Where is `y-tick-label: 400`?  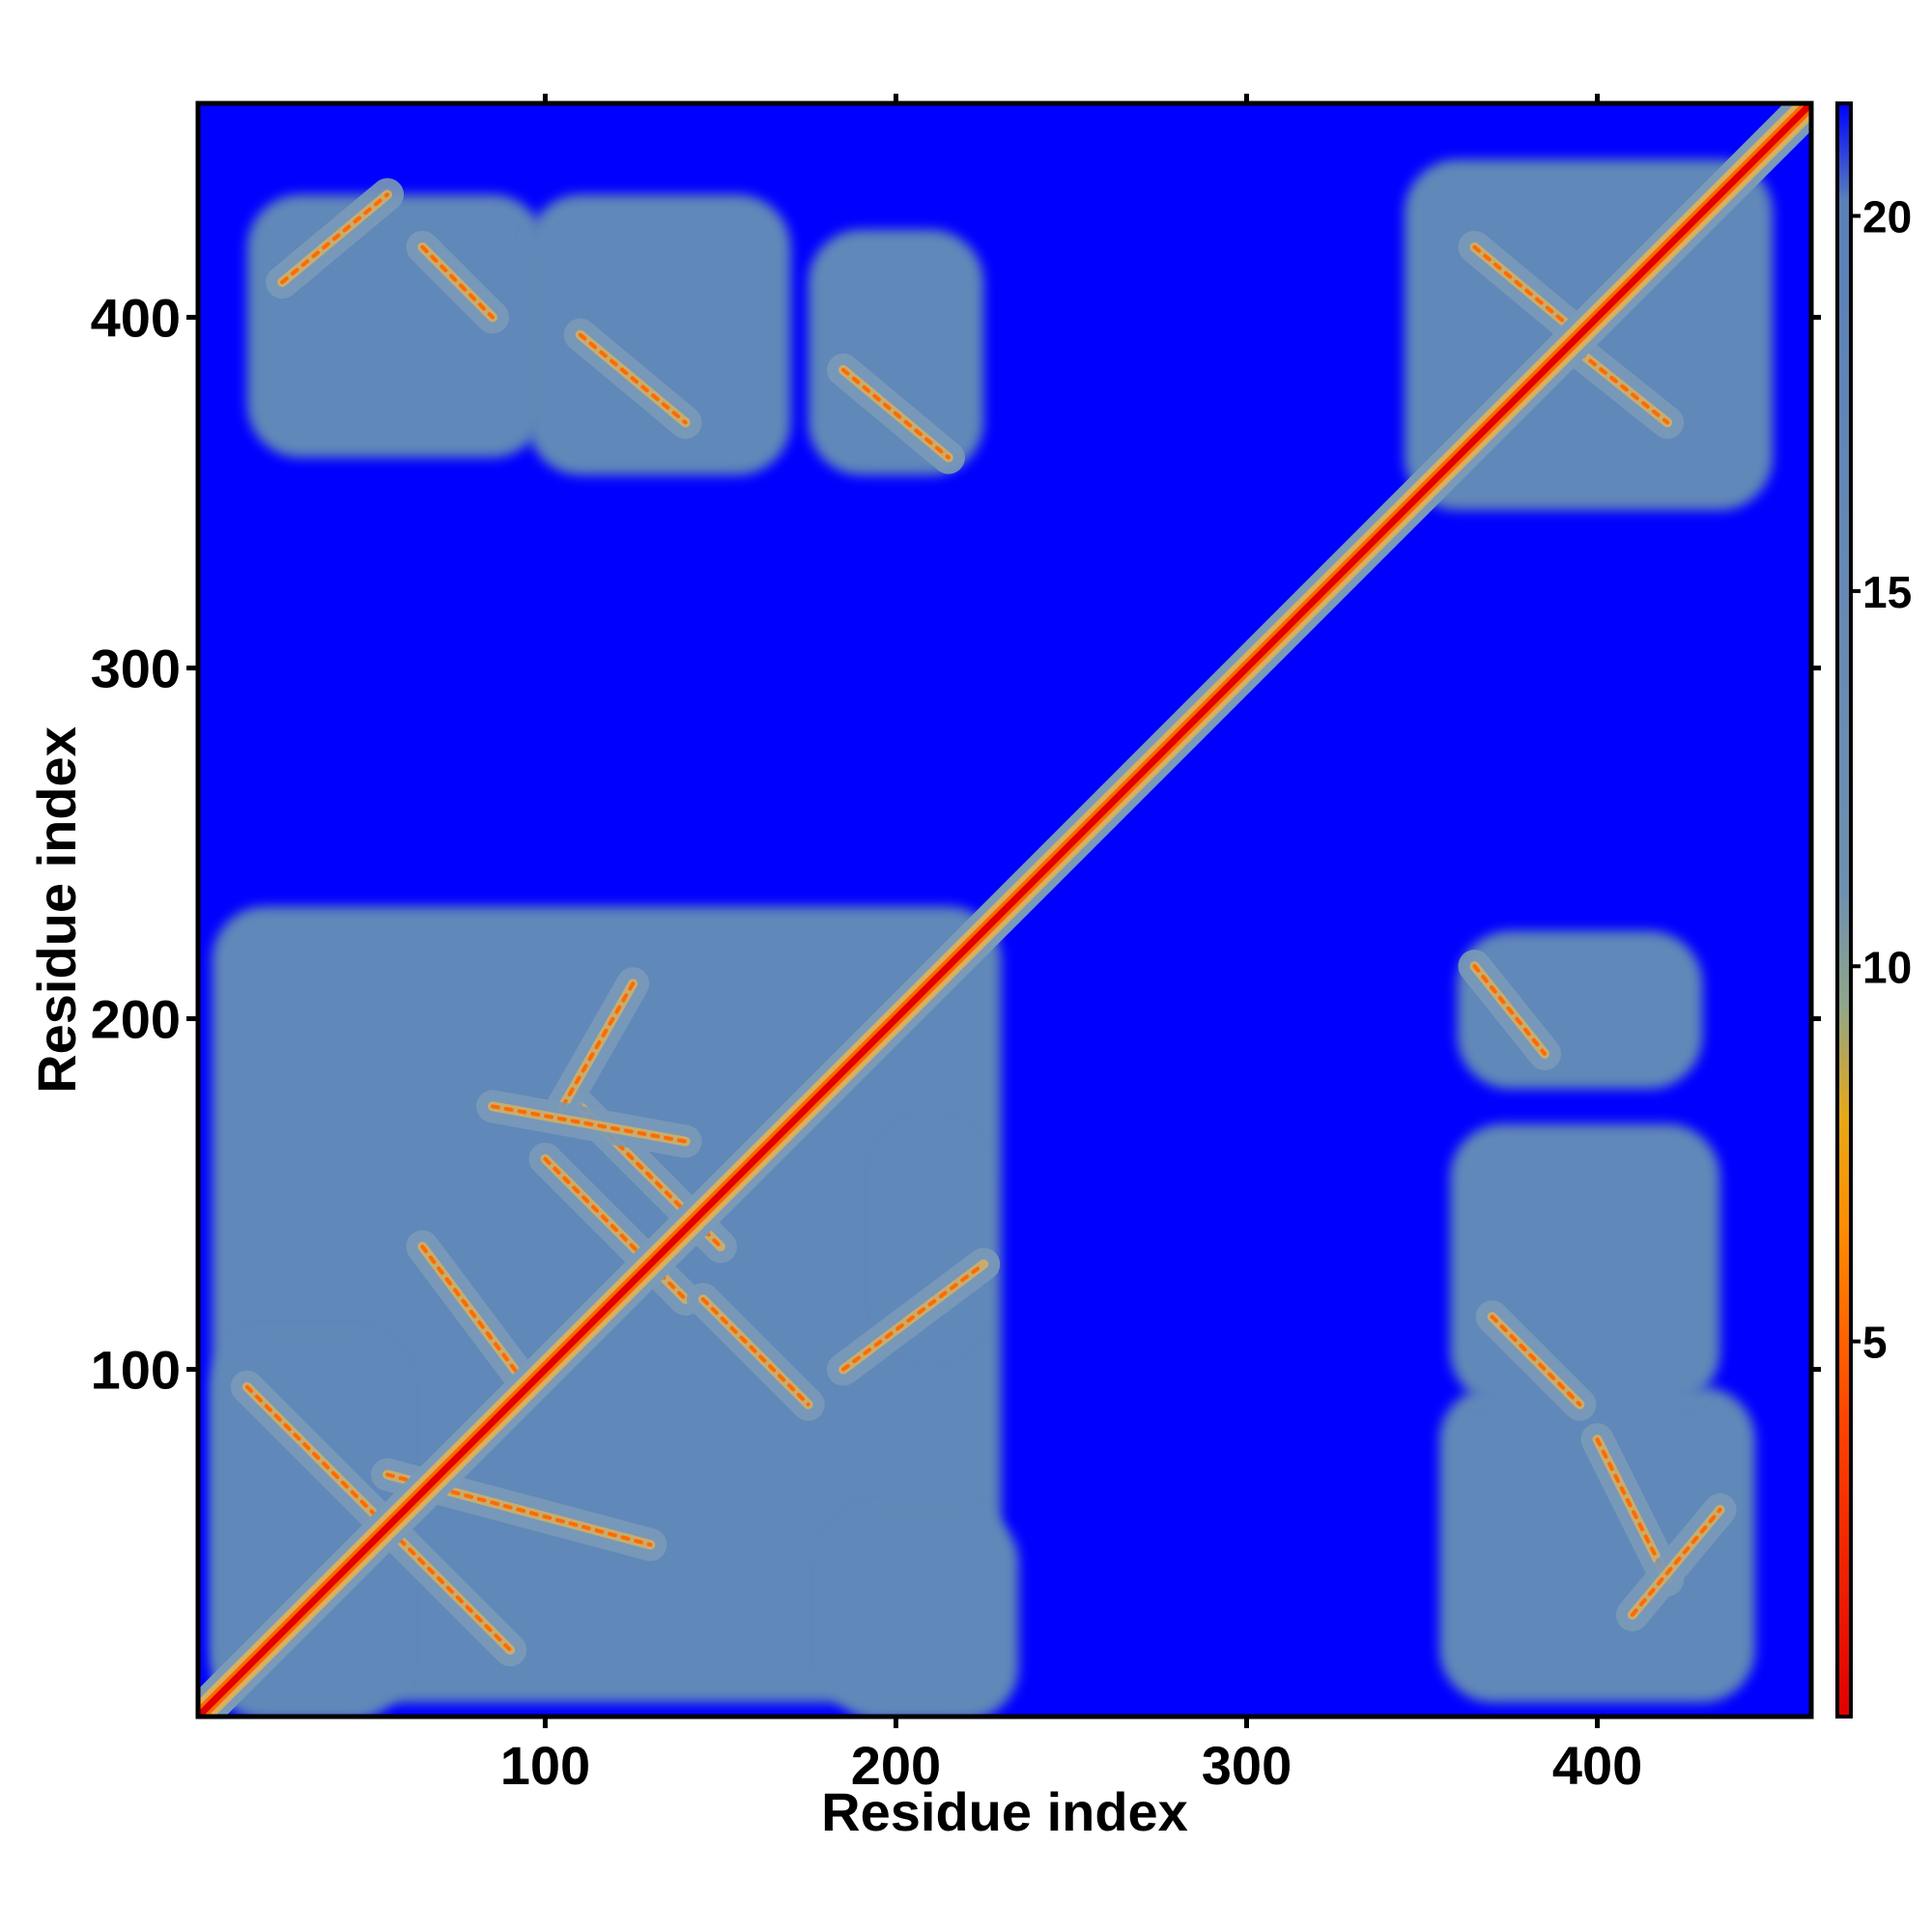 y-tick-label: 400 is located at coordinates (136, 317).